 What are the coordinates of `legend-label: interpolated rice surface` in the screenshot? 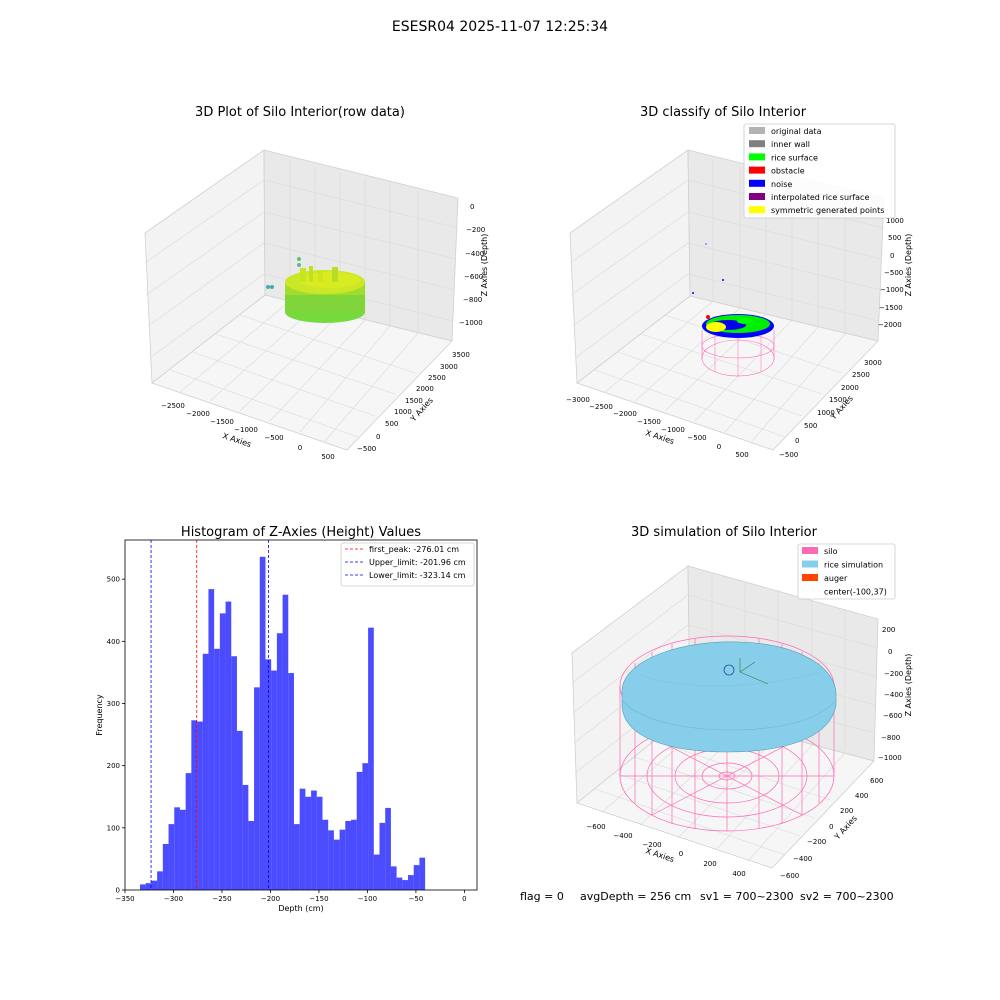 It's located at (820, 197).